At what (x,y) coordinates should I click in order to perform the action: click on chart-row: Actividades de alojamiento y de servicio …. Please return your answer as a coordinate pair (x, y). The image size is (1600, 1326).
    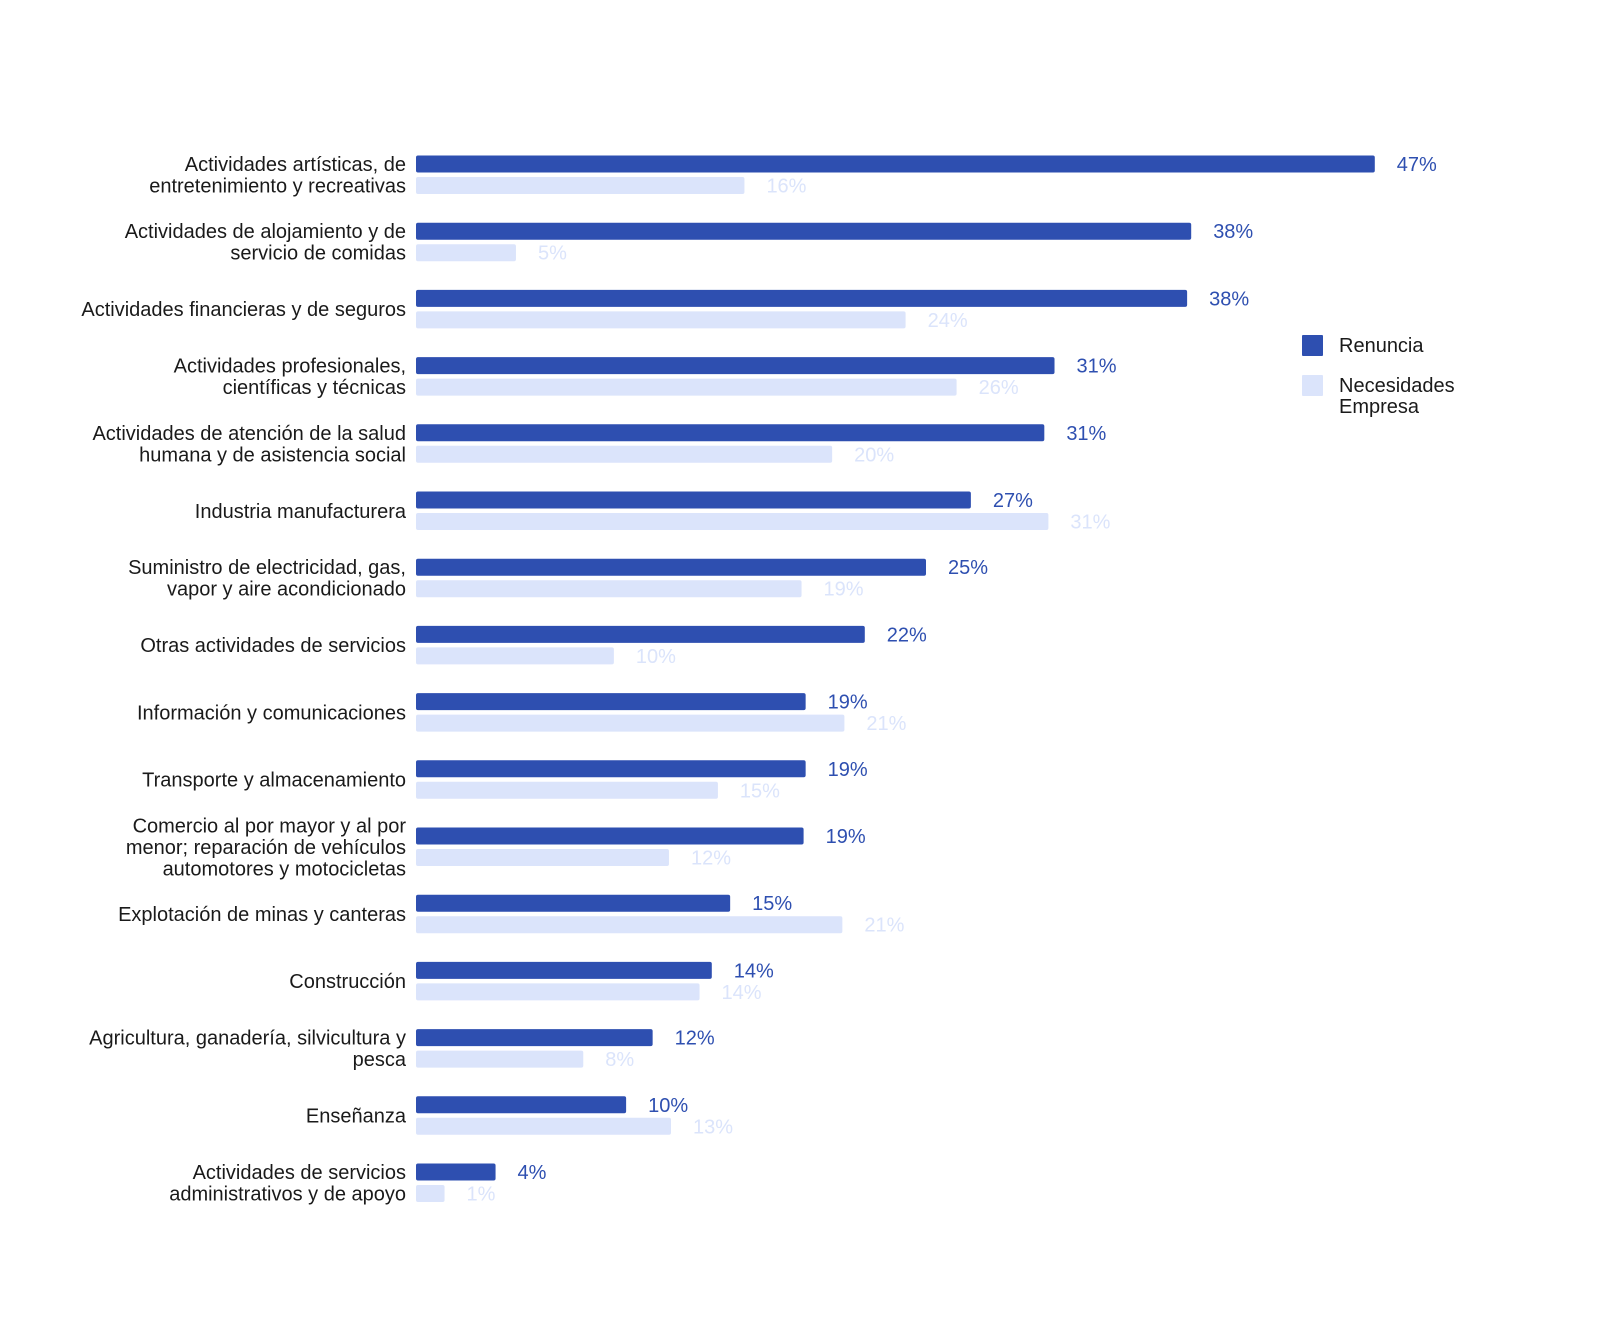
    Looking at the image, I should click on (689, 243).